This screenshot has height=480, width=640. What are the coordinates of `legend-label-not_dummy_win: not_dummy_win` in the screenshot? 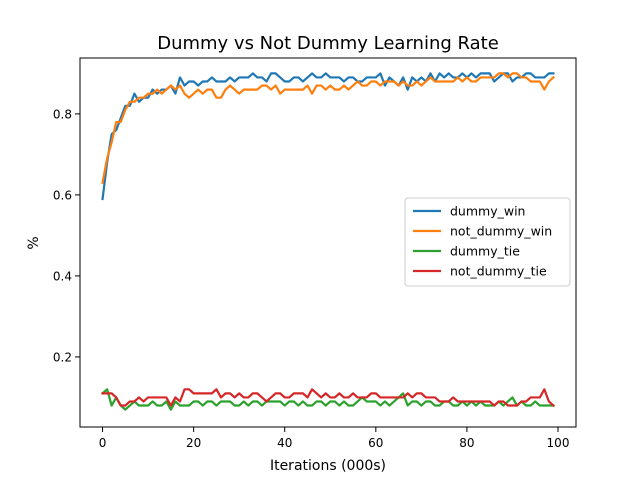 It's located at (501, 231).